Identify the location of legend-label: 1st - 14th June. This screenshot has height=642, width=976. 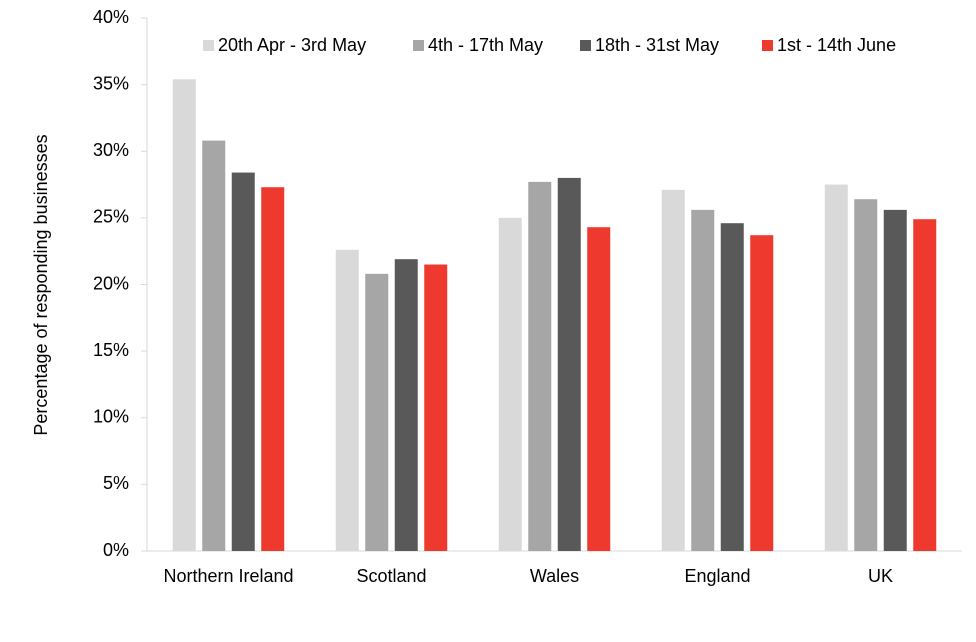
(836, 45).